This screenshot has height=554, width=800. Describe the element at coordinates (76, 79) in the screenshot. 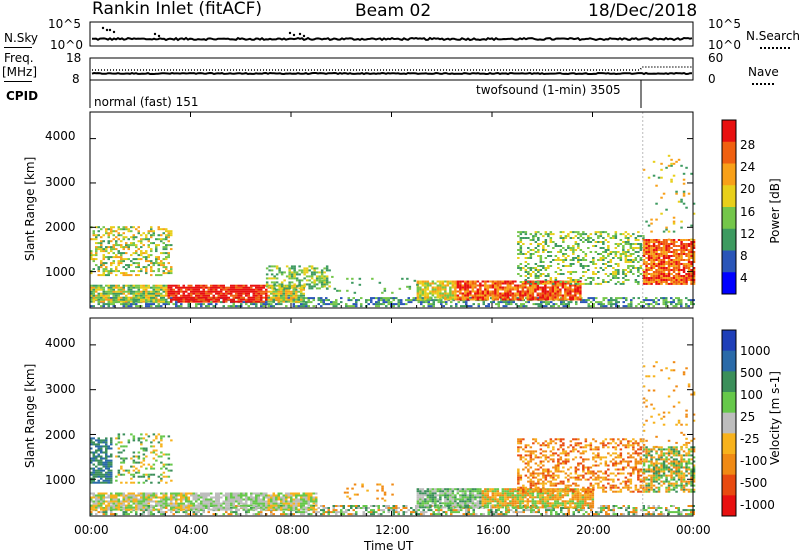

I see `freq-tick-bottom: 8` at that location.